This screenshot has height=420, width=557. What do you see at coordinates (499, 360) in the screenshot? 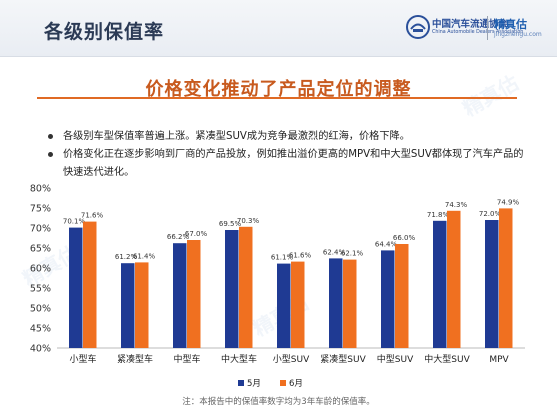
I see `x-tick-label: MPV` at bounding box center [499, 360].